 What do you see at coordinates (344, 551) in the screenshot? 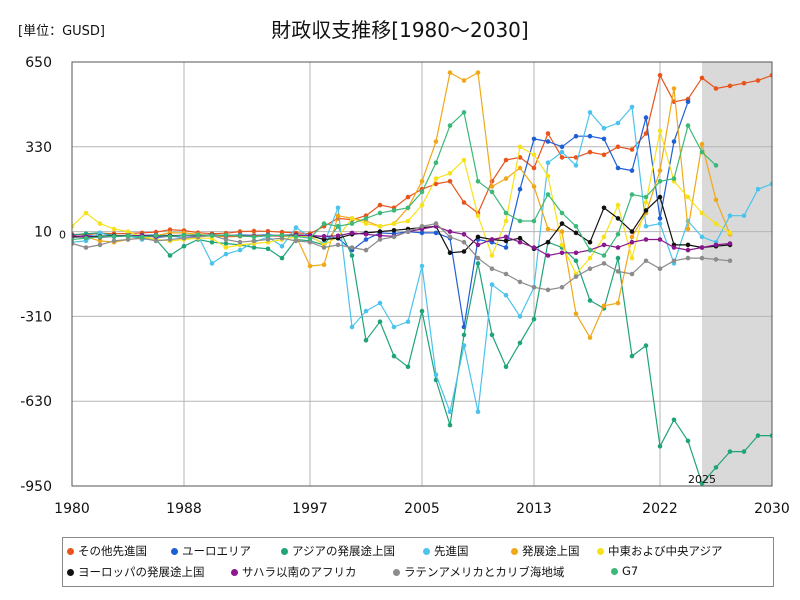
I see `legend-label: アジアの発展途上国` at bounding box center [344, 551].